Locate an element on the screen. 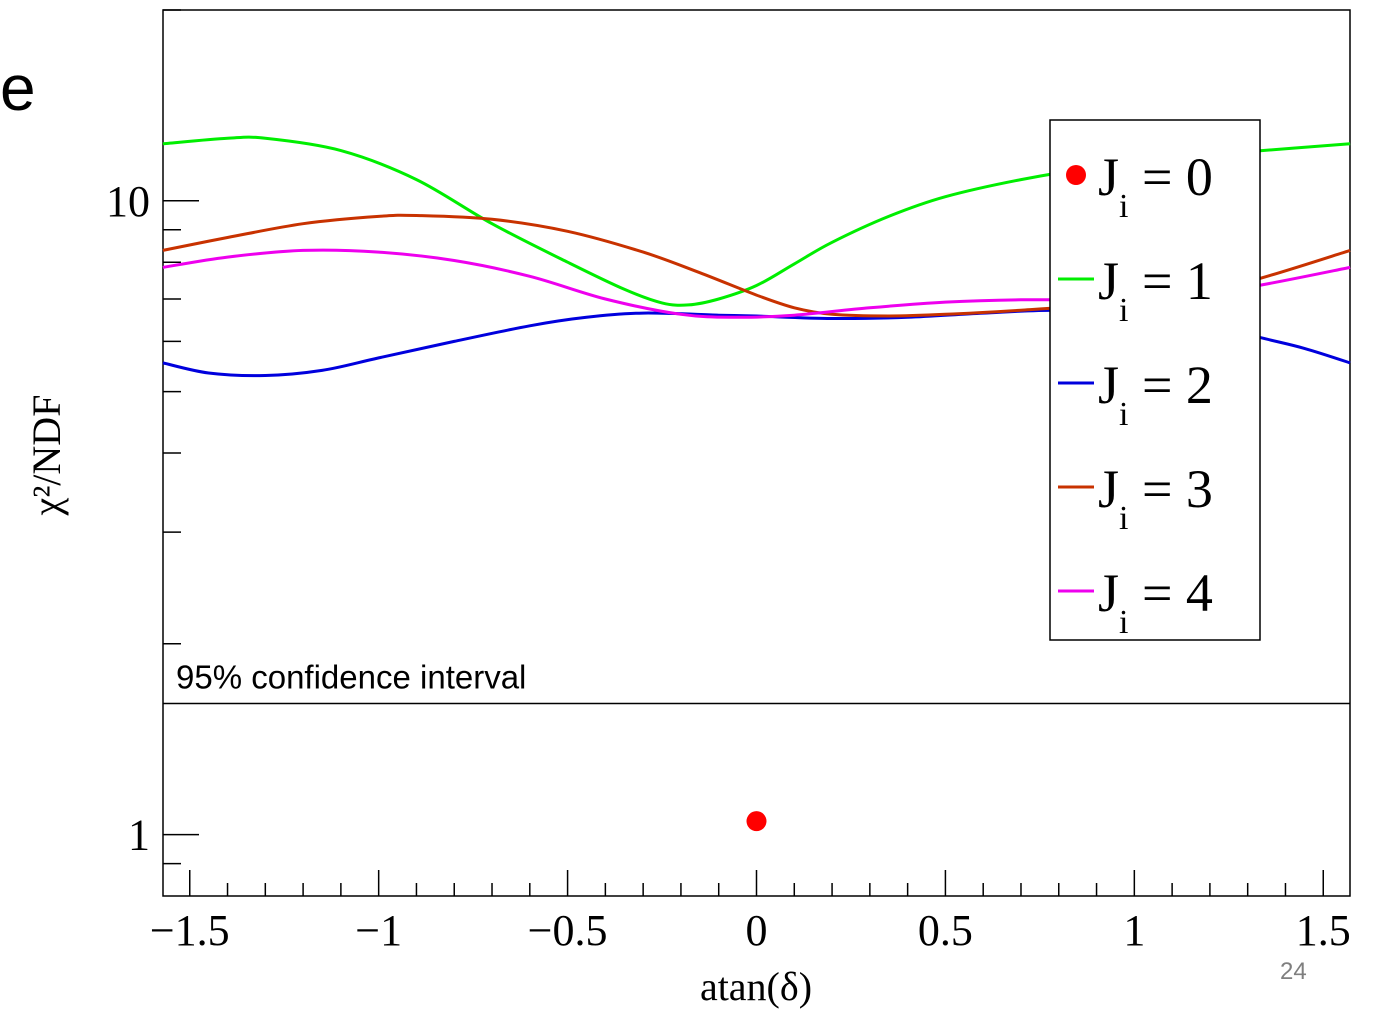  legend-label: Ji = 1 is located at coordinates (1155, 290).